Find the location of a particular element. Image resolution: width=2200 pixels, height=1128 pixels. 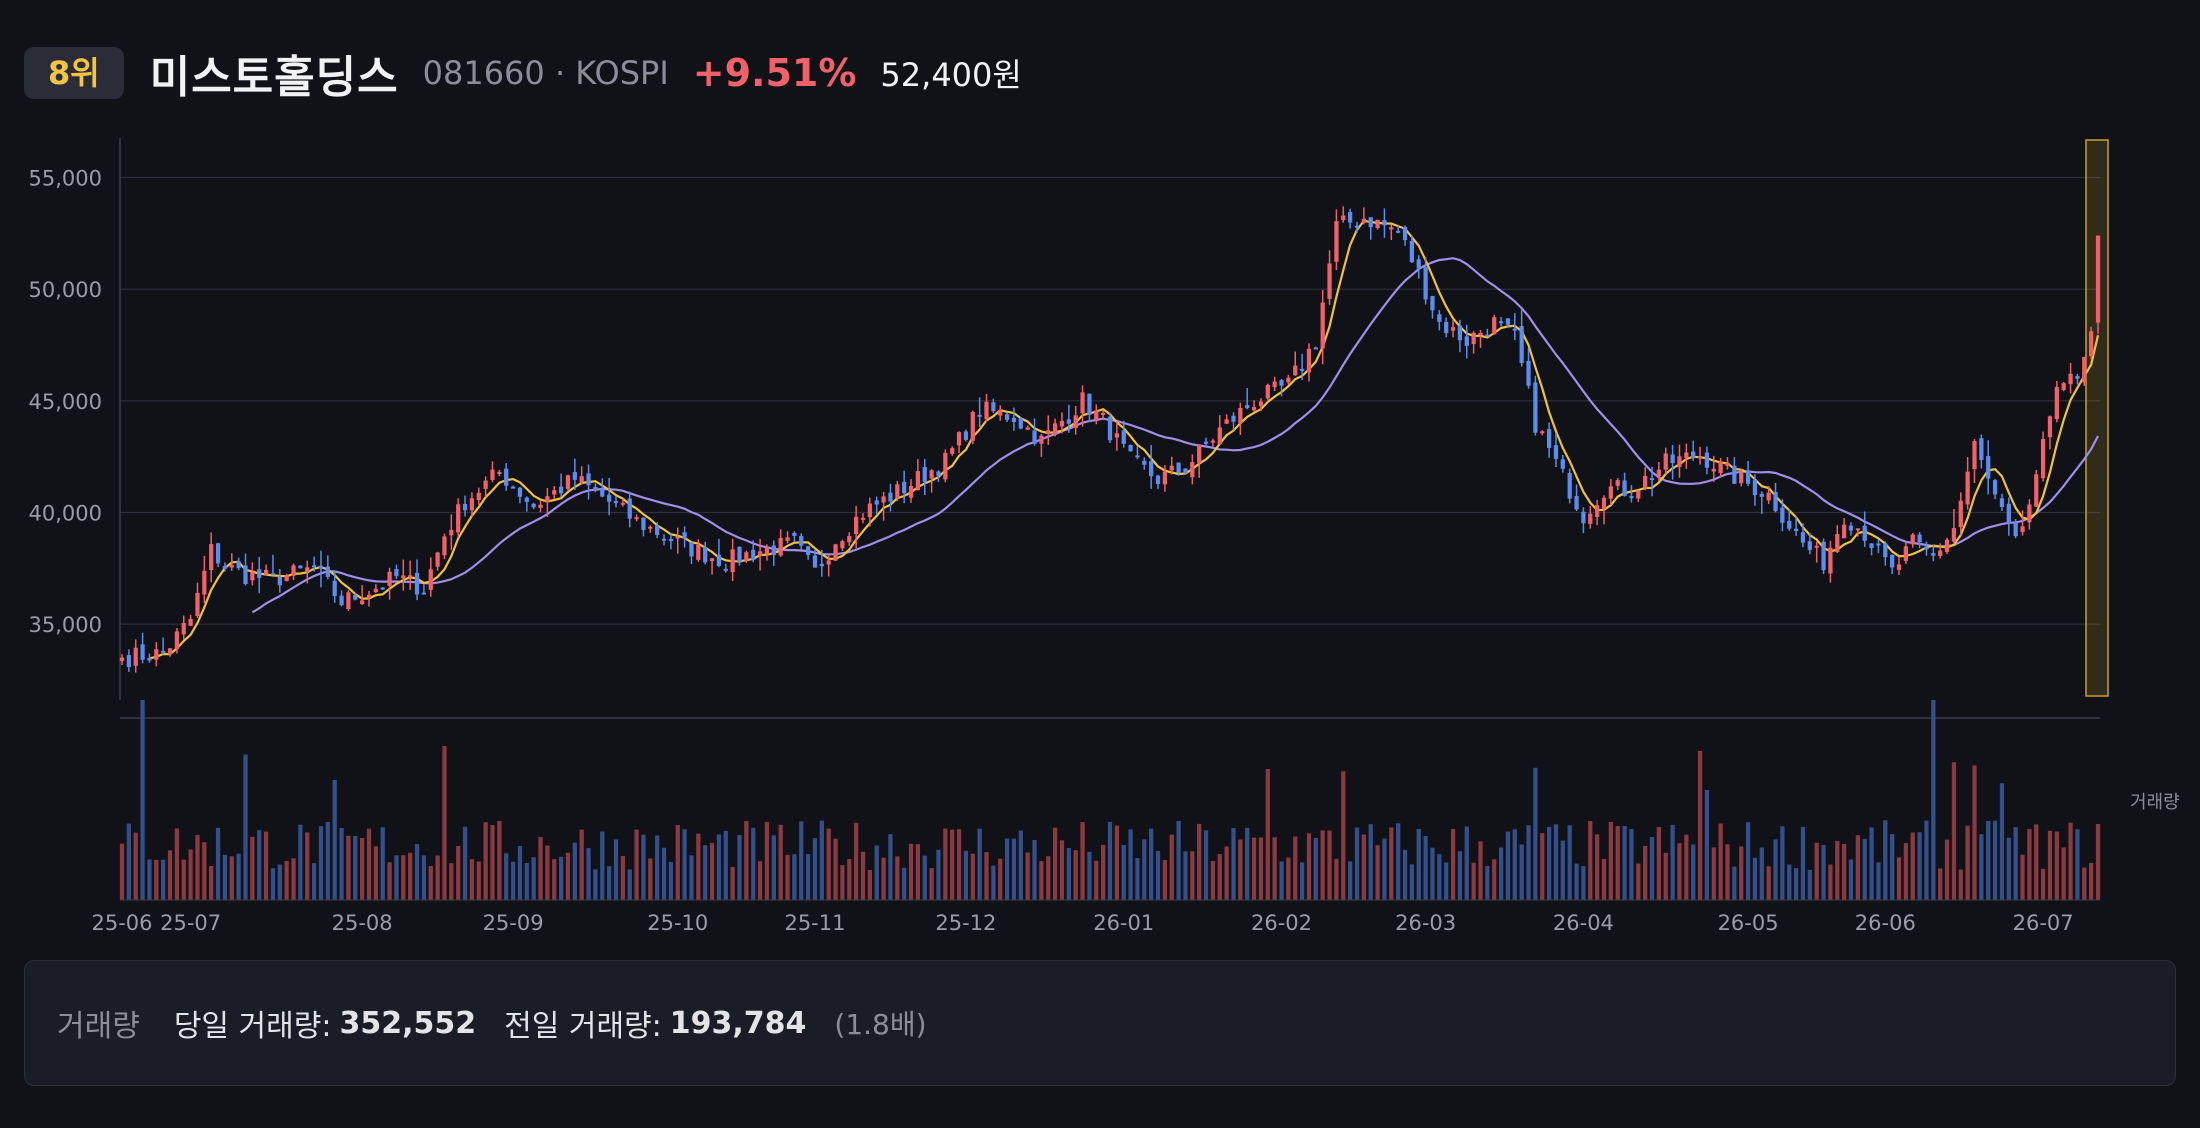

x-tick-label: 25-09 is located at coordinates (513, 923).